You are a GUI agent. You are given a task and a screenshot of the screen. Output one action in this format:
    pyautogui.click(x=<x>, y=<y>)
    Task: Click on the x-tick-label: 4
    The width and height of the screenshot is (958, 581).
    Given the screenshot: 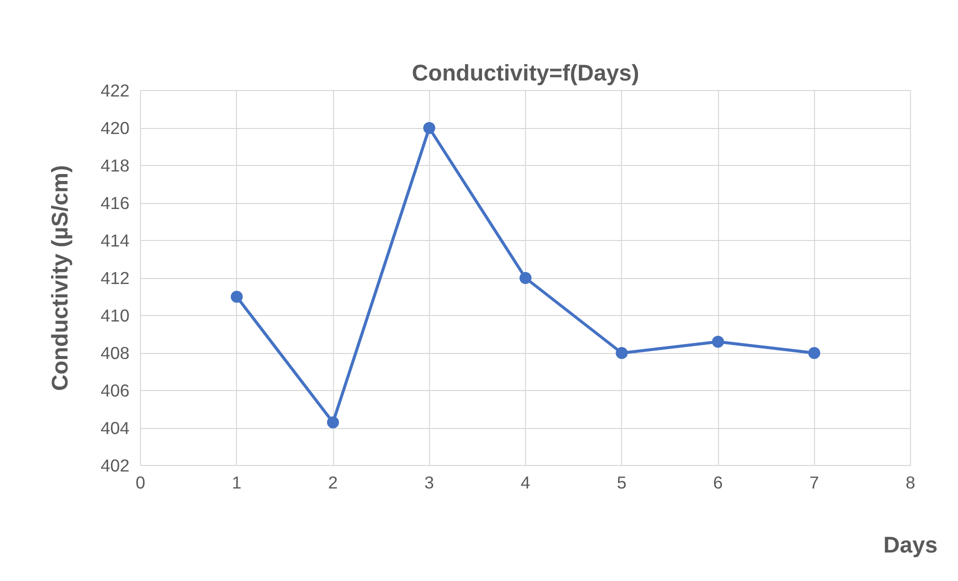 What is the action you would take?
    pyautogui.click(x=525, y=482)
    